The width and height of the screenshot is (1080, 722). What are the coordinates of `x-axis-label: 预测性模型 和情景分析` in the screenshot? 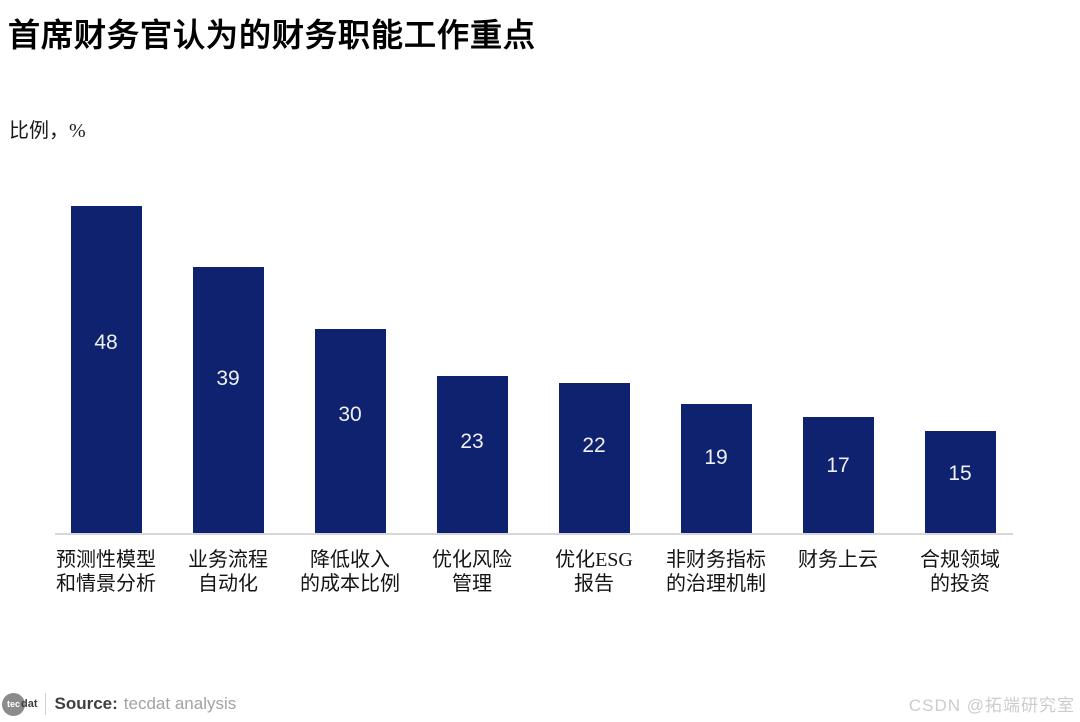 It's located at (106, 572).